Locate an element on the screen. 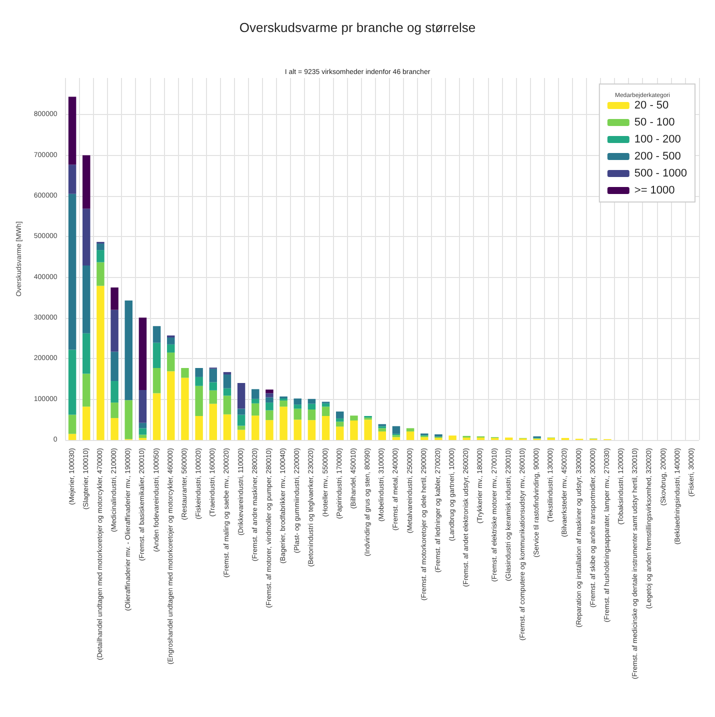 This screenshot has width=715, height=717. legend-label: 100 - 200 is located at coordinates (657, 140).